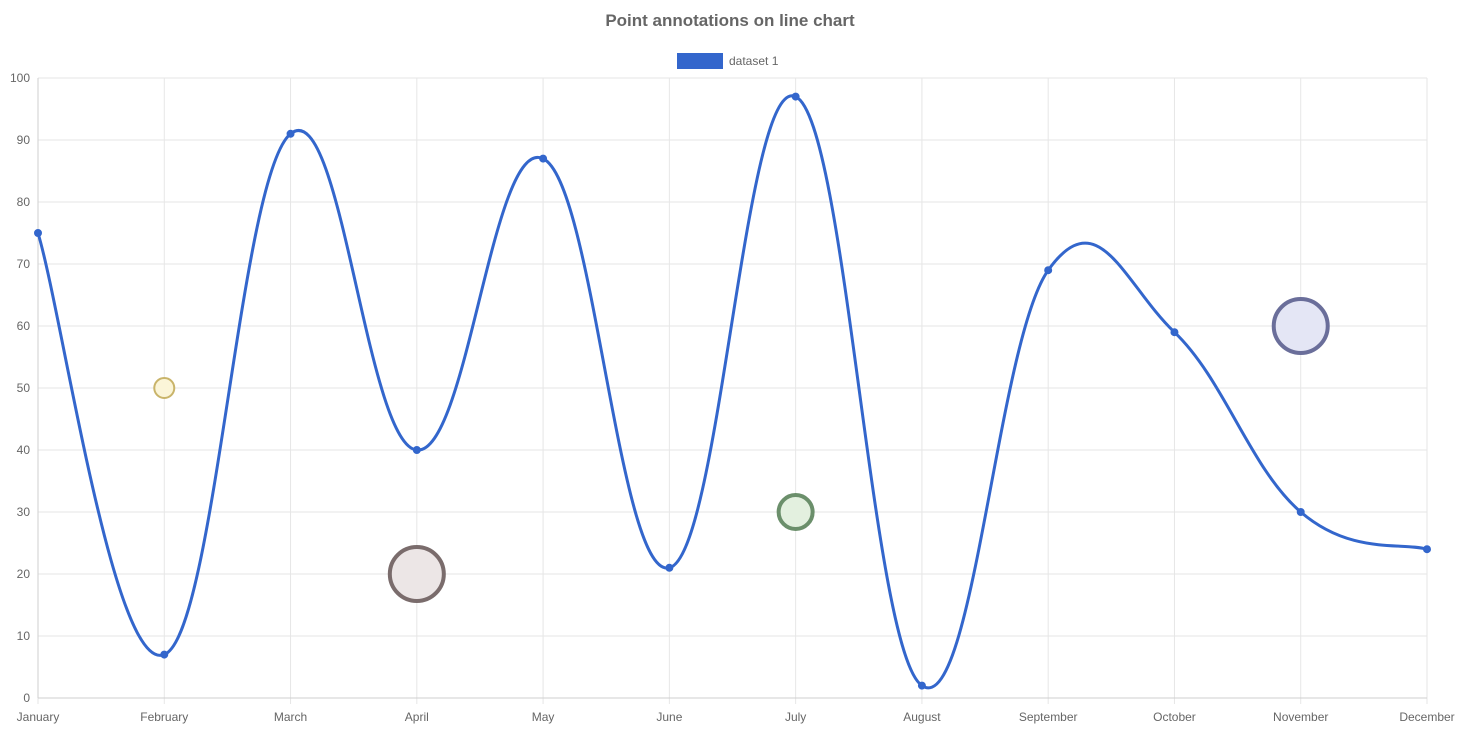 The width and height of the screenshot is (1460, 729). I want to click on y-tick-label: 60, so click(24, 326).